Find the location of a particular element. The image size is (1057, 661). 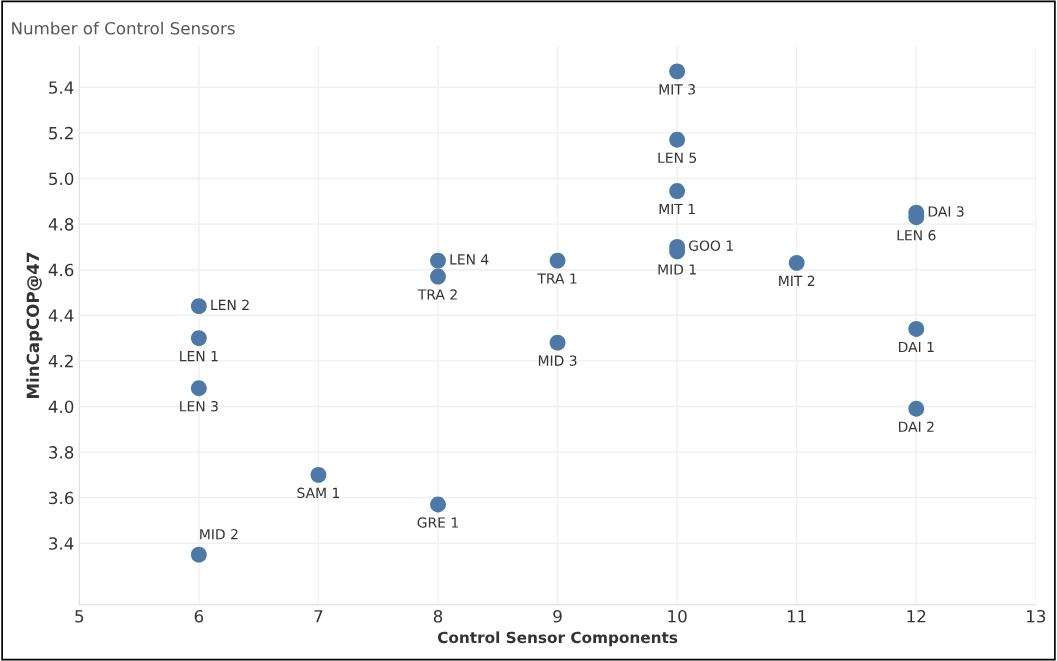

data-label: TRA 1 is located at coordinates (557, 278).